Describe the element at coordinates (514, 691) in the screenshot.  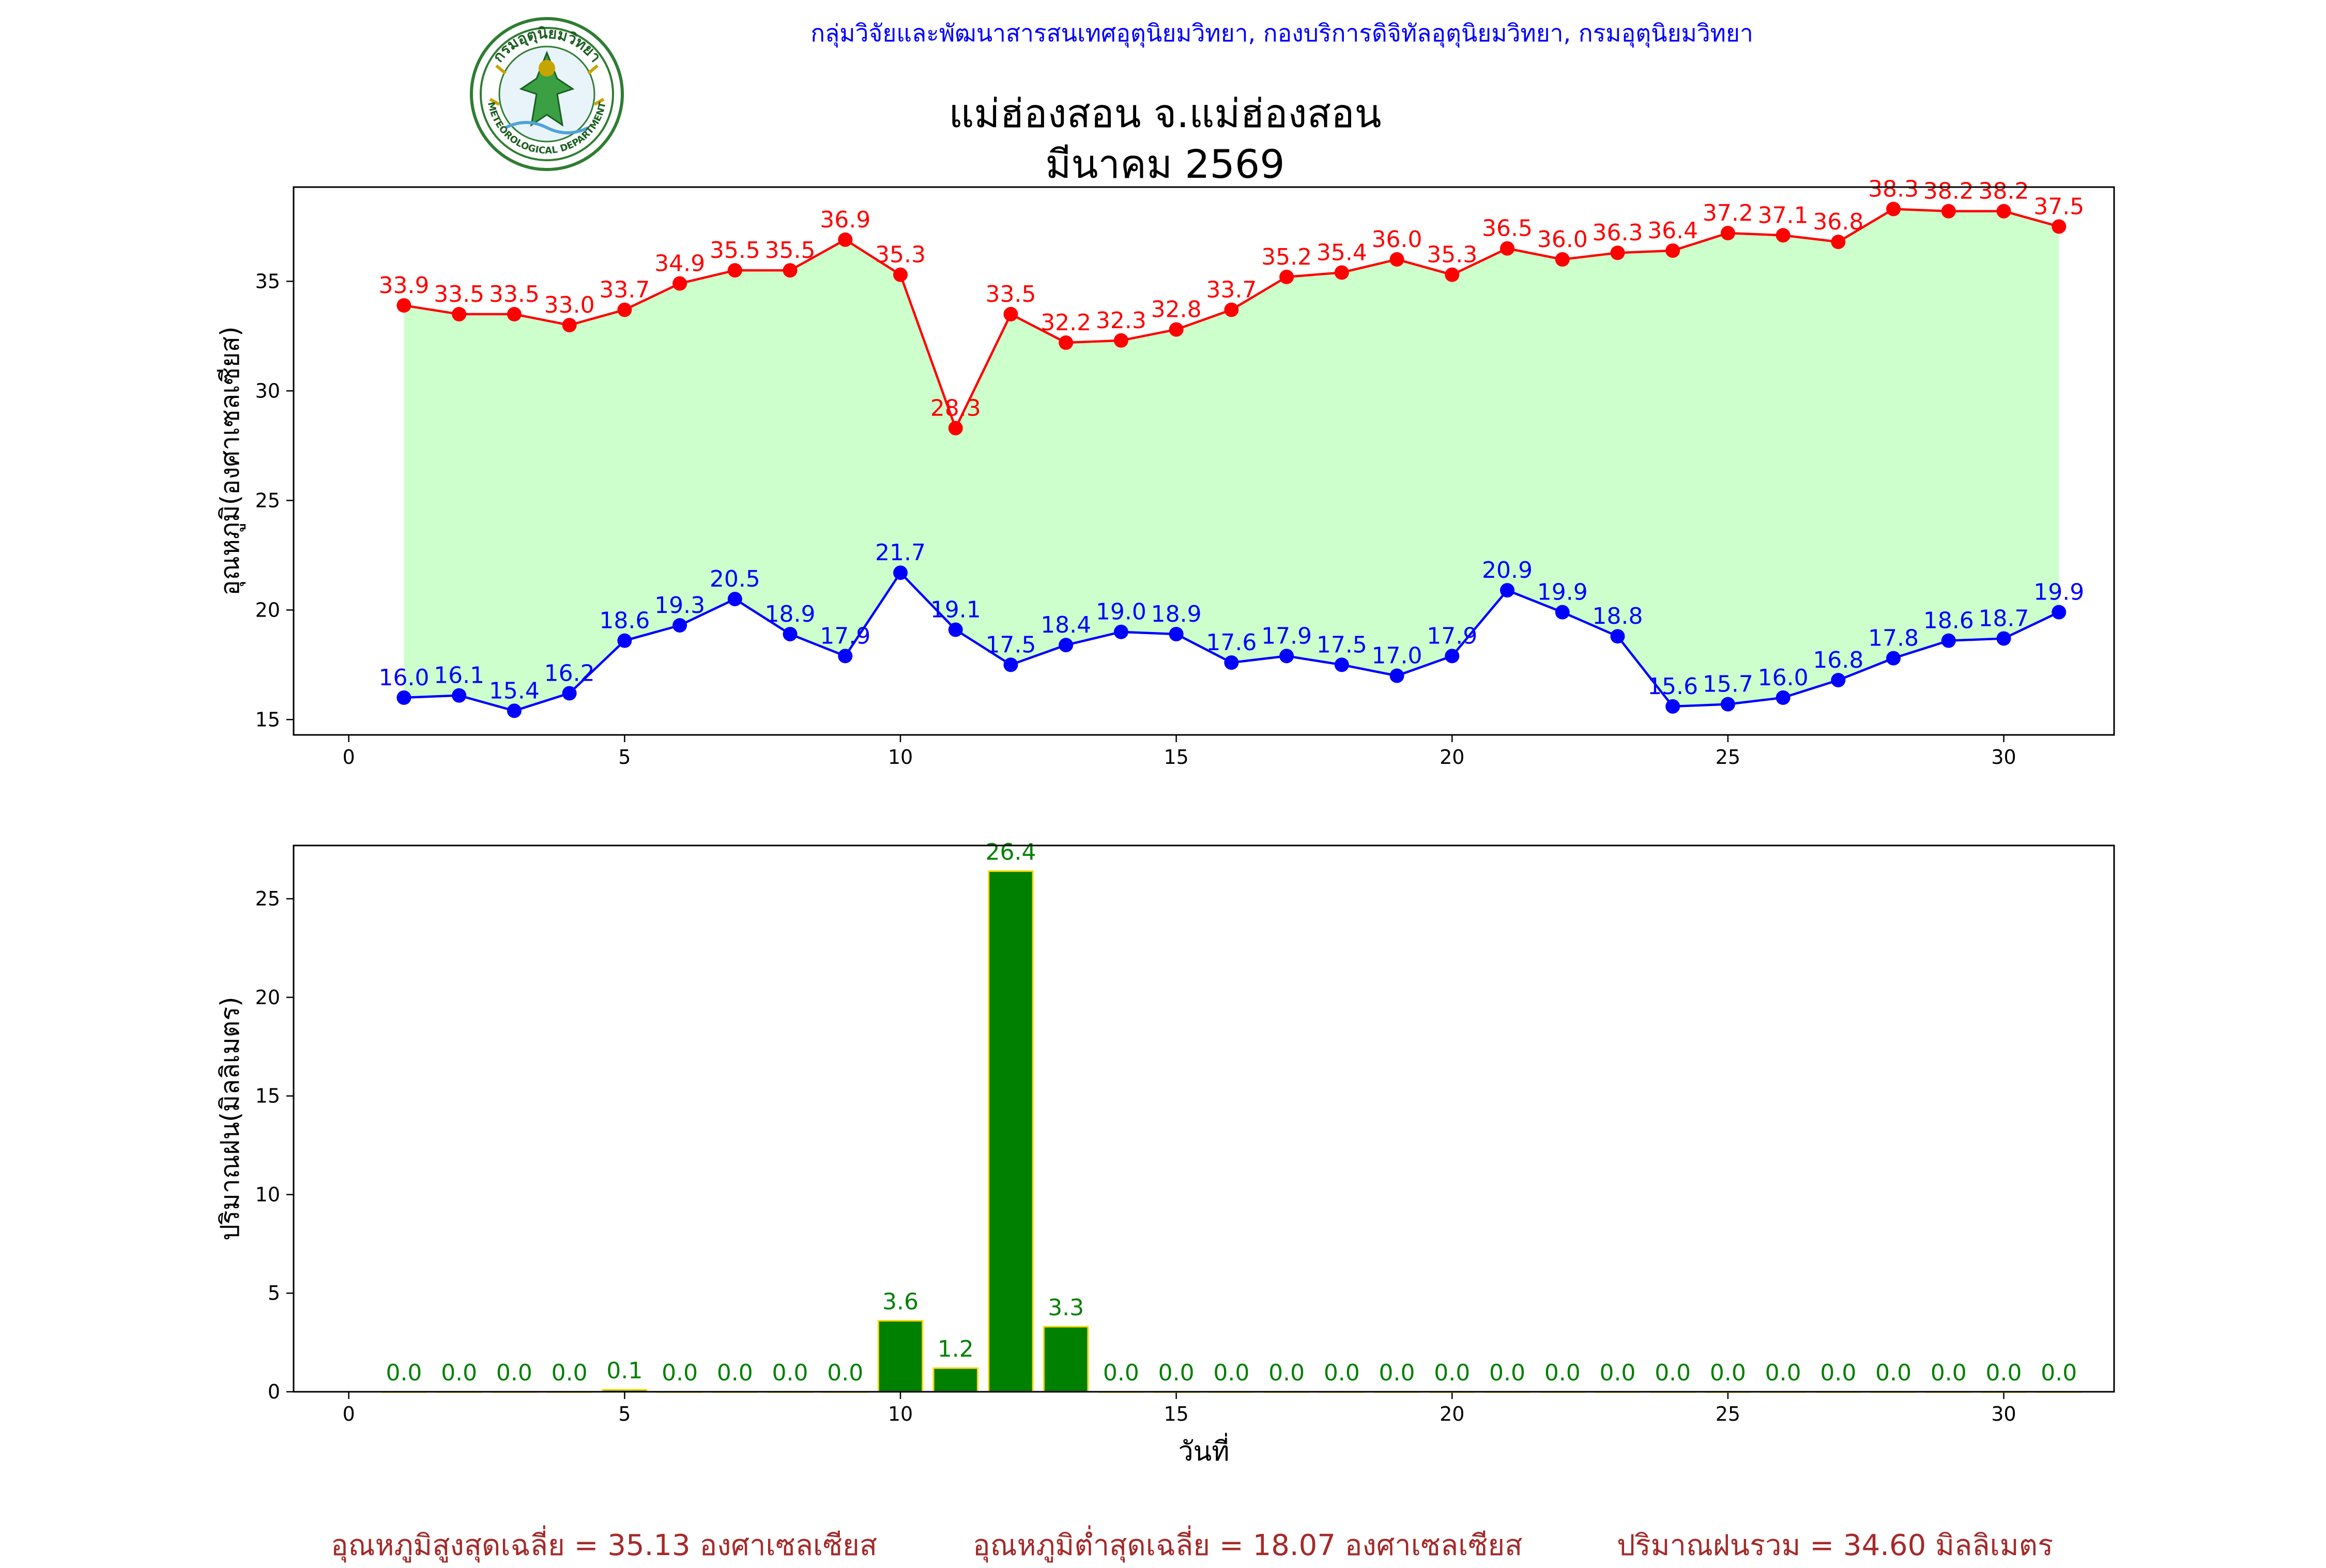
I see `min-temp-data-label: 15.4` at that location.